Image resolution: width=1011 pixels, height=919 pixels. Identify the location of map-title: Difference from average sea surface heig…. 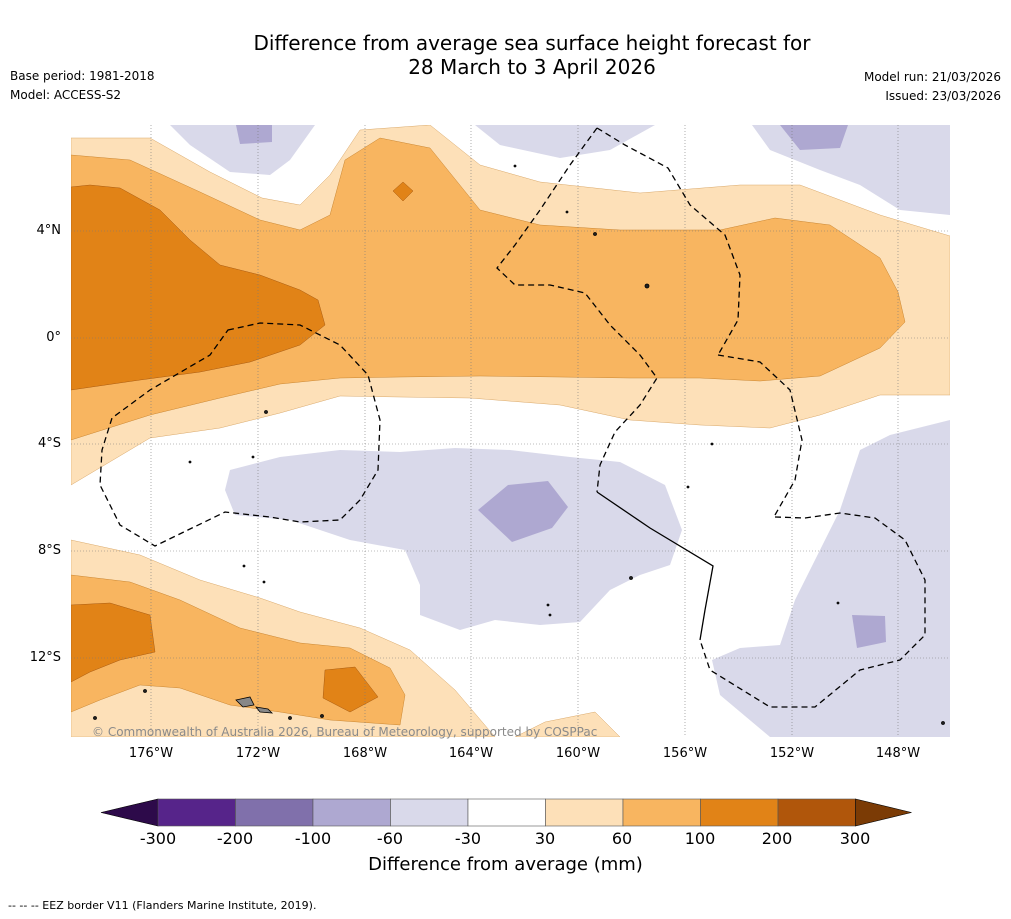
(505, 55).